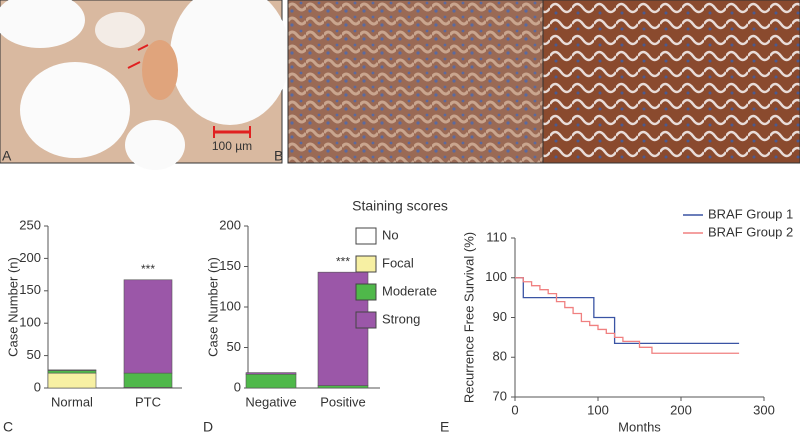 Image resolution: width=800 pixels, height=435 pixels. Describe the element at coordinates (468, 317) in the screenshot. I see `y-axis-label: Recurrence Free Survival (%)` at that location.